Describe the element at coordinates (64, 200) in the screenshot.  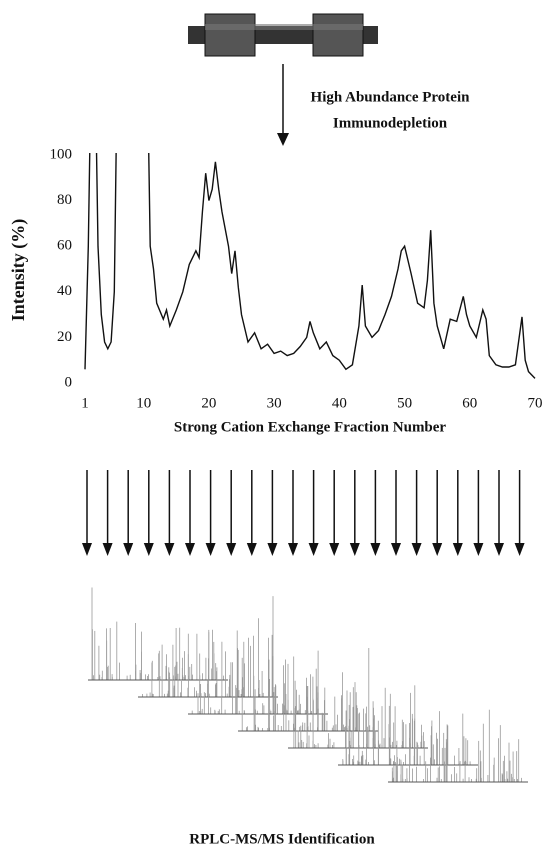
I see `y-tick-label: 80` at that location.